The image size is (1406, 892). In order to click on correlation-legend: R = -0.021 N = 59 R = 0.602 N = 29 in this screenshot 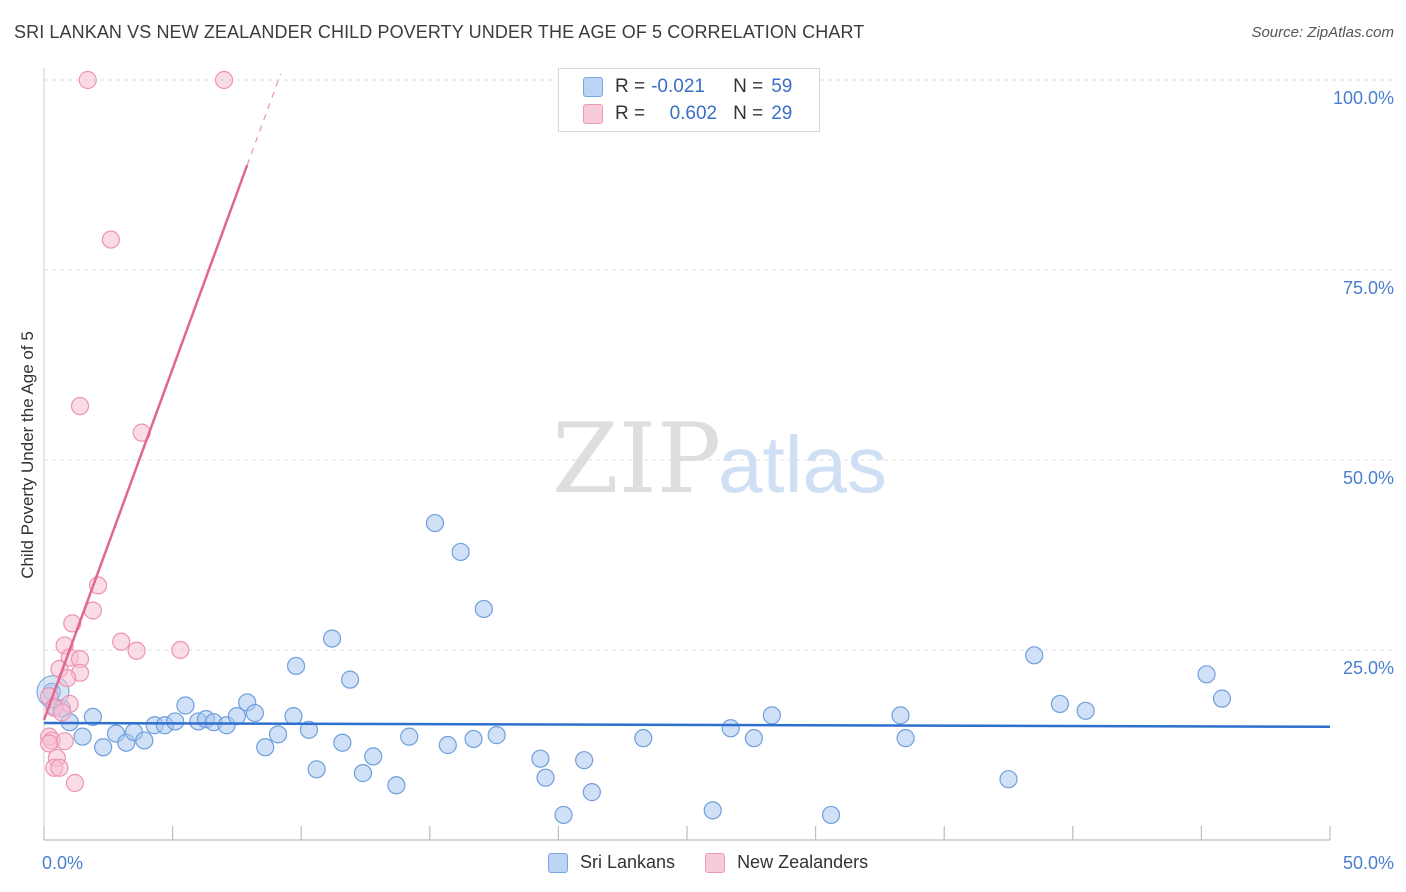, I will do `click(689, 100)`.